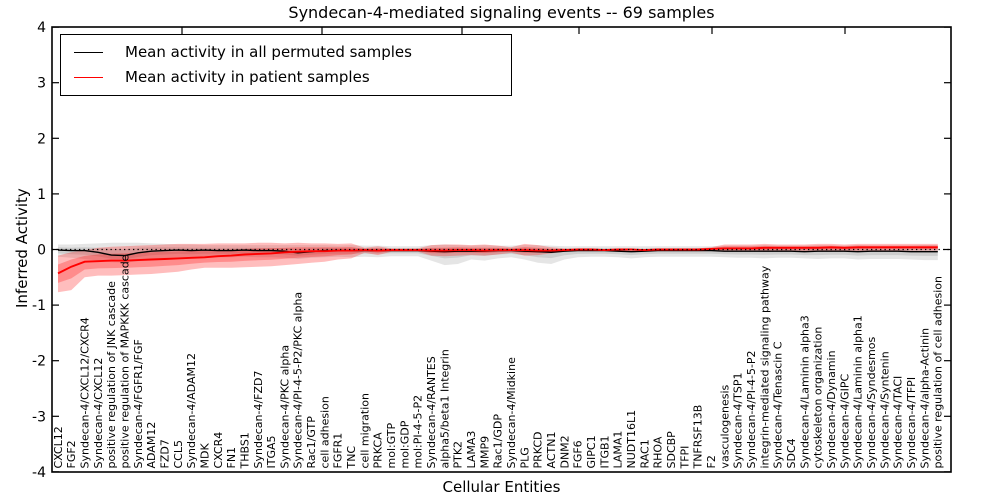  What do you see at coordinates (511, 413) in the screenshot?
I see `x-tick-label: Syndecan-4/Midkine` at bounding box center [511, 413].